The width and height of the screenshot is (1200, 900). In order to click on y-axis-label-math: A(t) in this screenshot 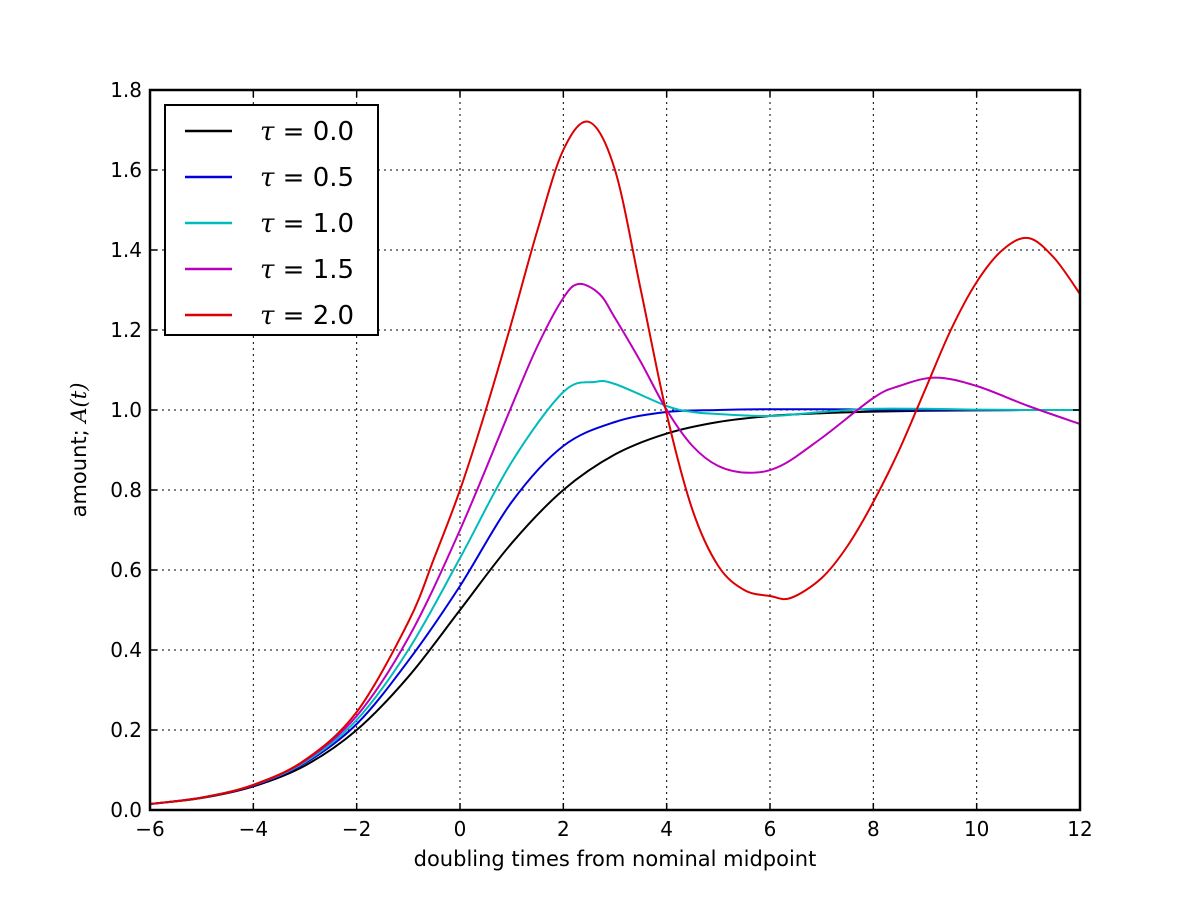, I will do `click(79, 404)`.